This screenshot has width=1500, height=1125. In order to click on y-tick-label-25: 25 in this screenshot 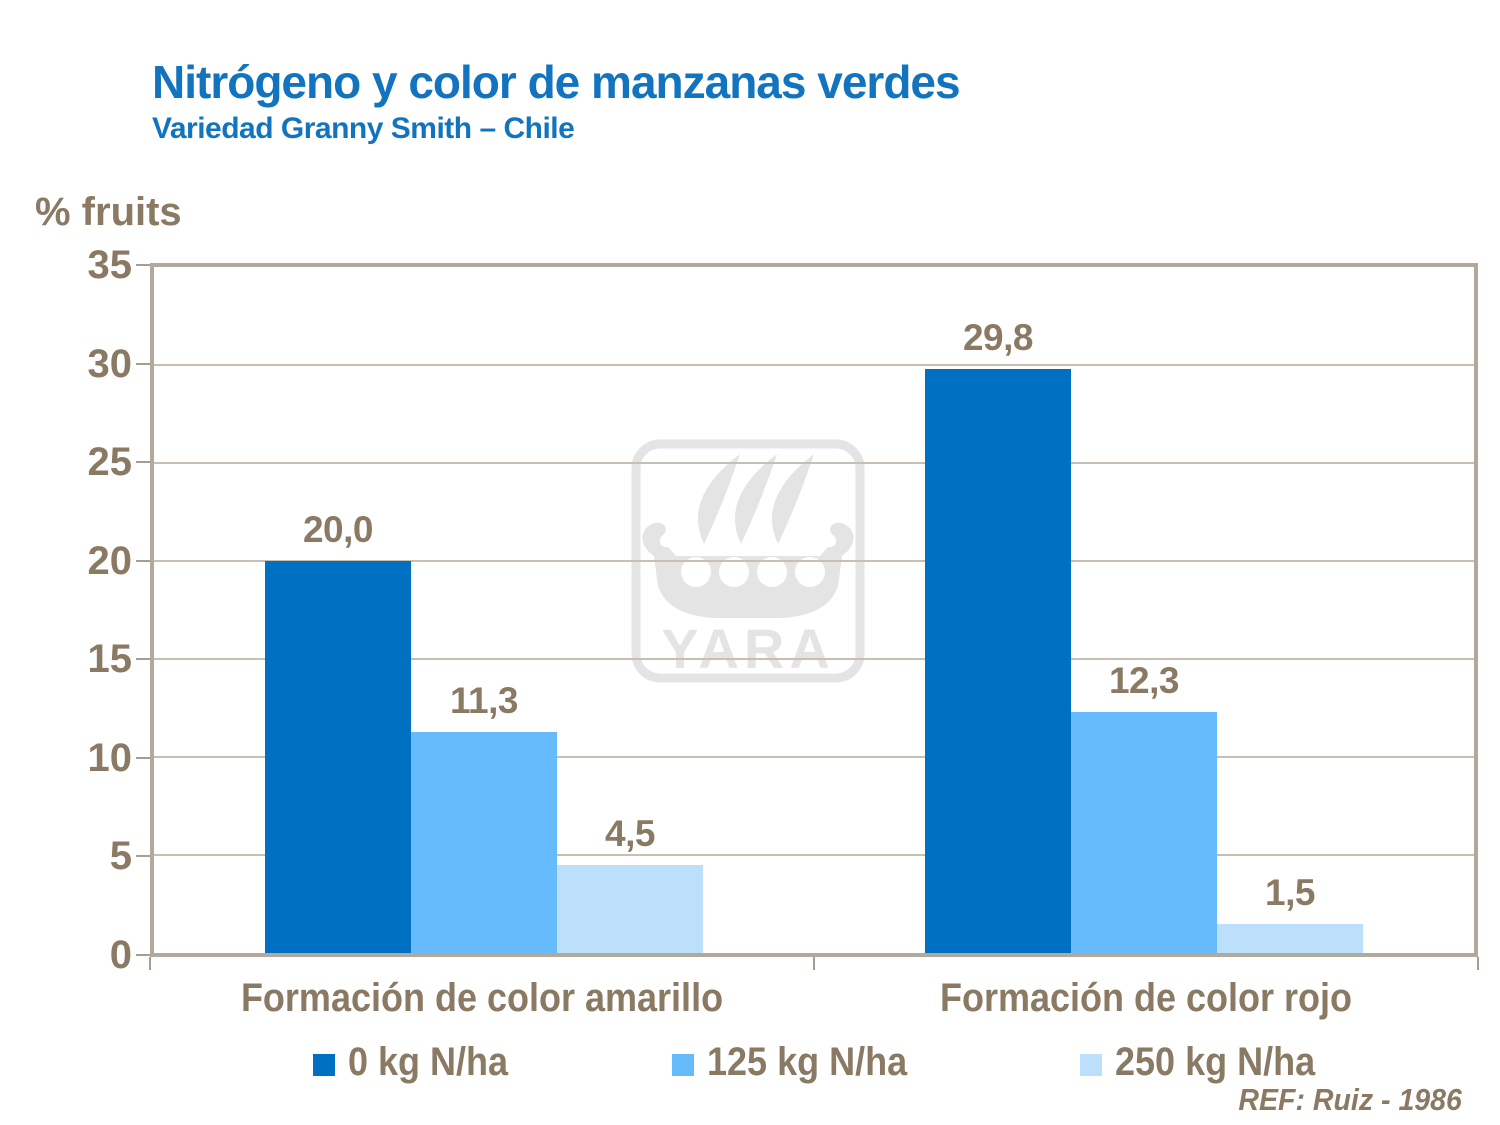, I will do `click(110, 462)`.